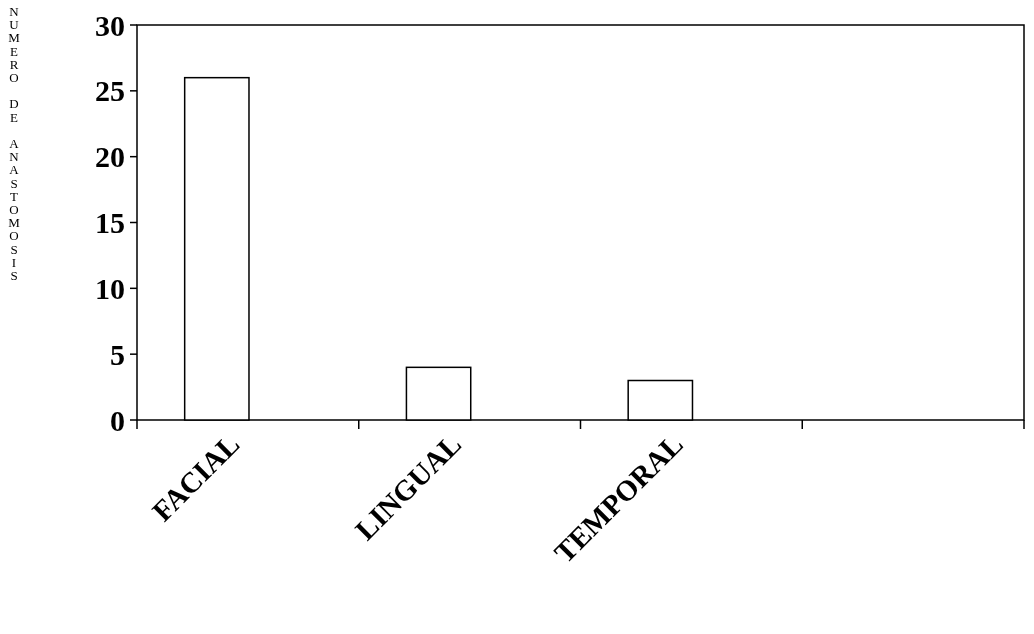  I want to click on y-tick-label: 5, so click(117, 354).